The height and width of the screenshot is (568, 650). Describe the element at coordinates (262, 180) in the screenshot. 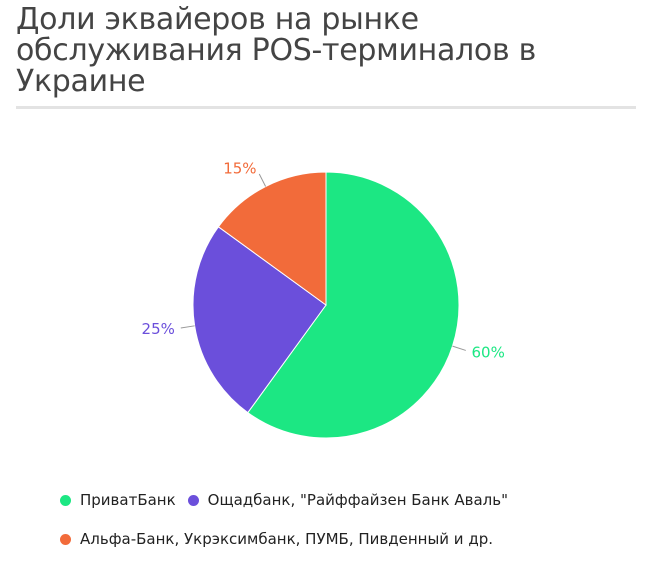

I see `leader-line-alfabank` at that location.